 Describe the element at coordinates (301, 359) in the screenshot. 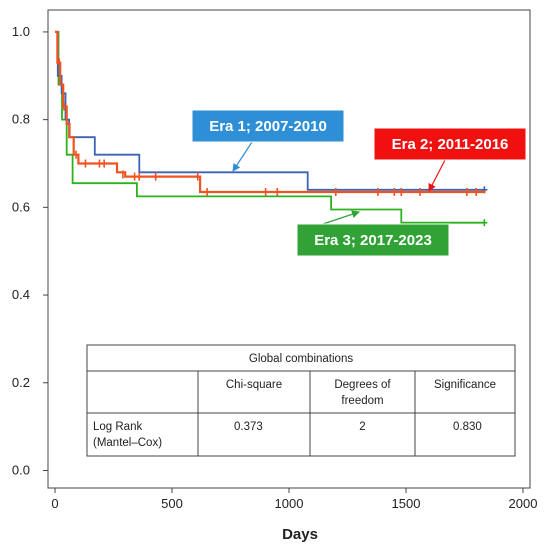

I see `table-title: Global combinations` at that location.